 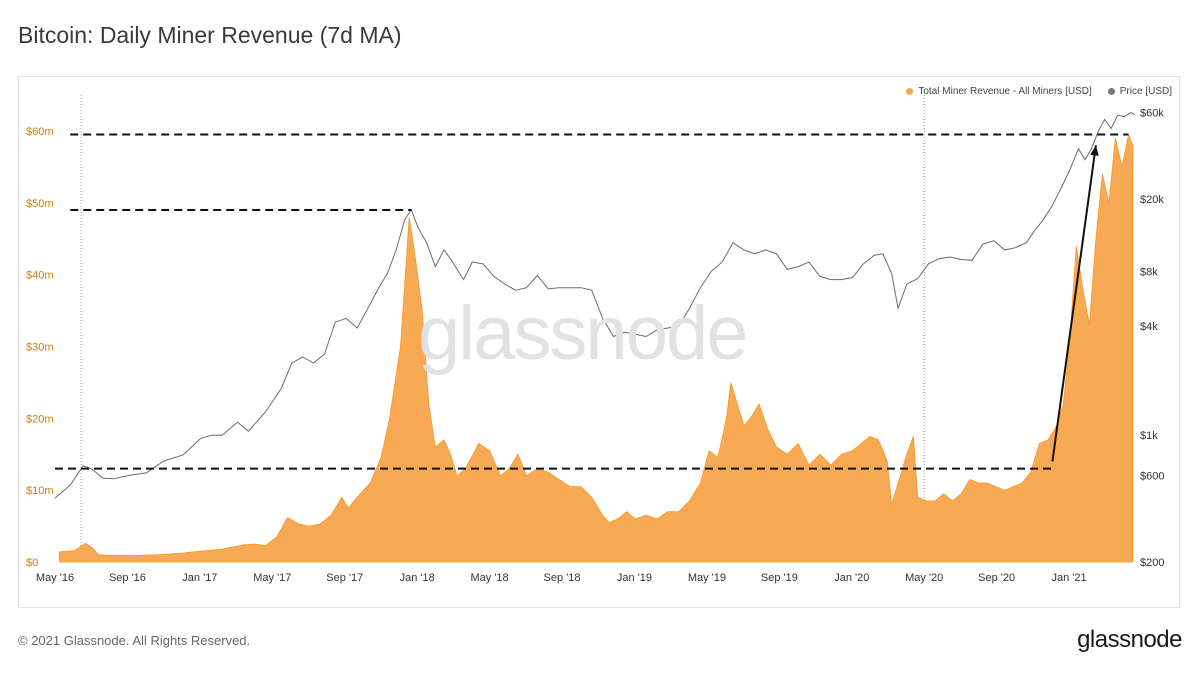 What do you see at coordinates (1111, 91) in the screenshot?
I see `legend-price-dot` at bounding box center [1111, 91].